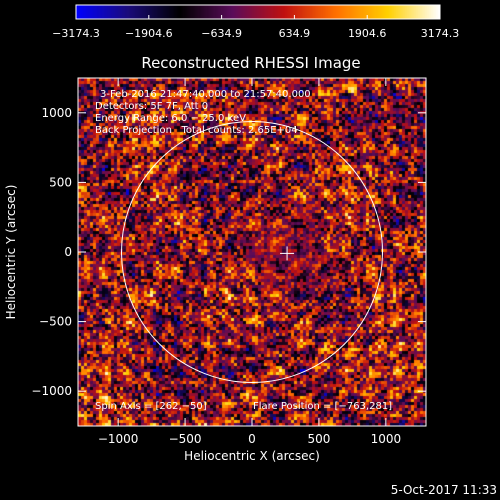  What do you see at coordinates (149, 33) in the screenshot?
I see `colorbar-tick-label: −1904.6` at bounding box center [149, 33].